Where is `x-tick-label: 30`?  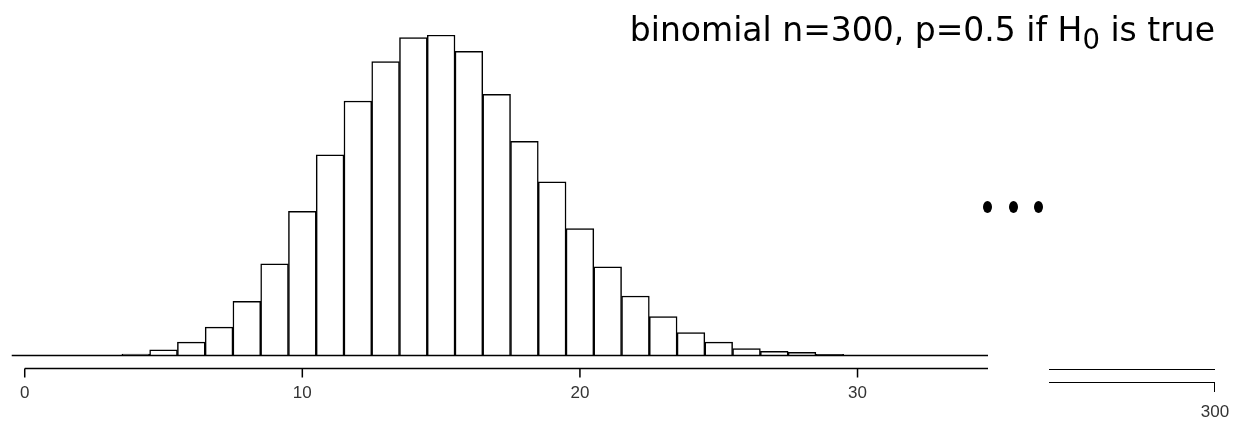
x-tick-label: 30 is located at coordinates (857, 393).